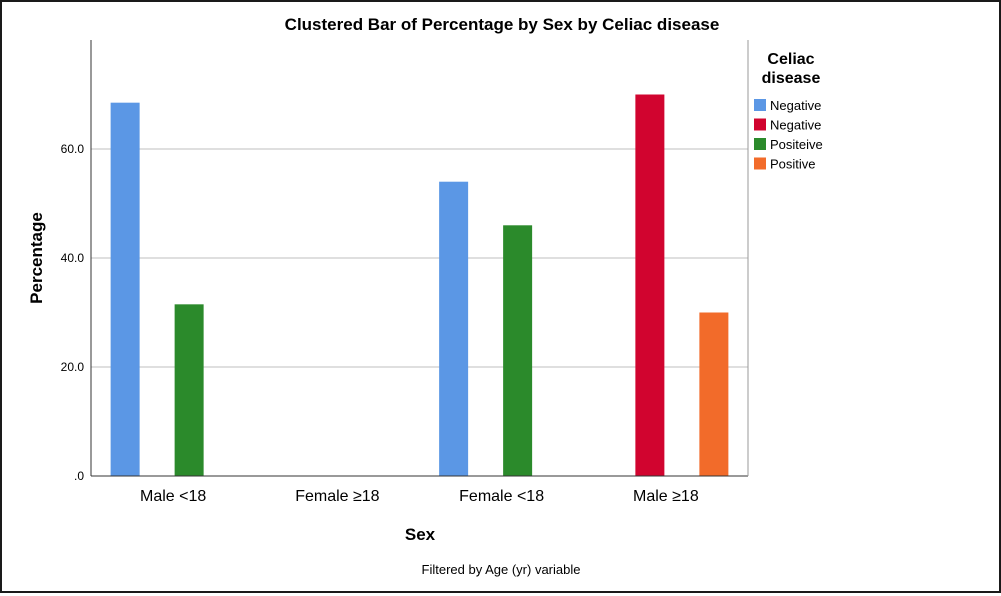 The height and width of the screenshot is (596, 1001). Describe the element at coordinates (791, 78) in the screenshot. I see `legend-title-line-2: disease` at that location.